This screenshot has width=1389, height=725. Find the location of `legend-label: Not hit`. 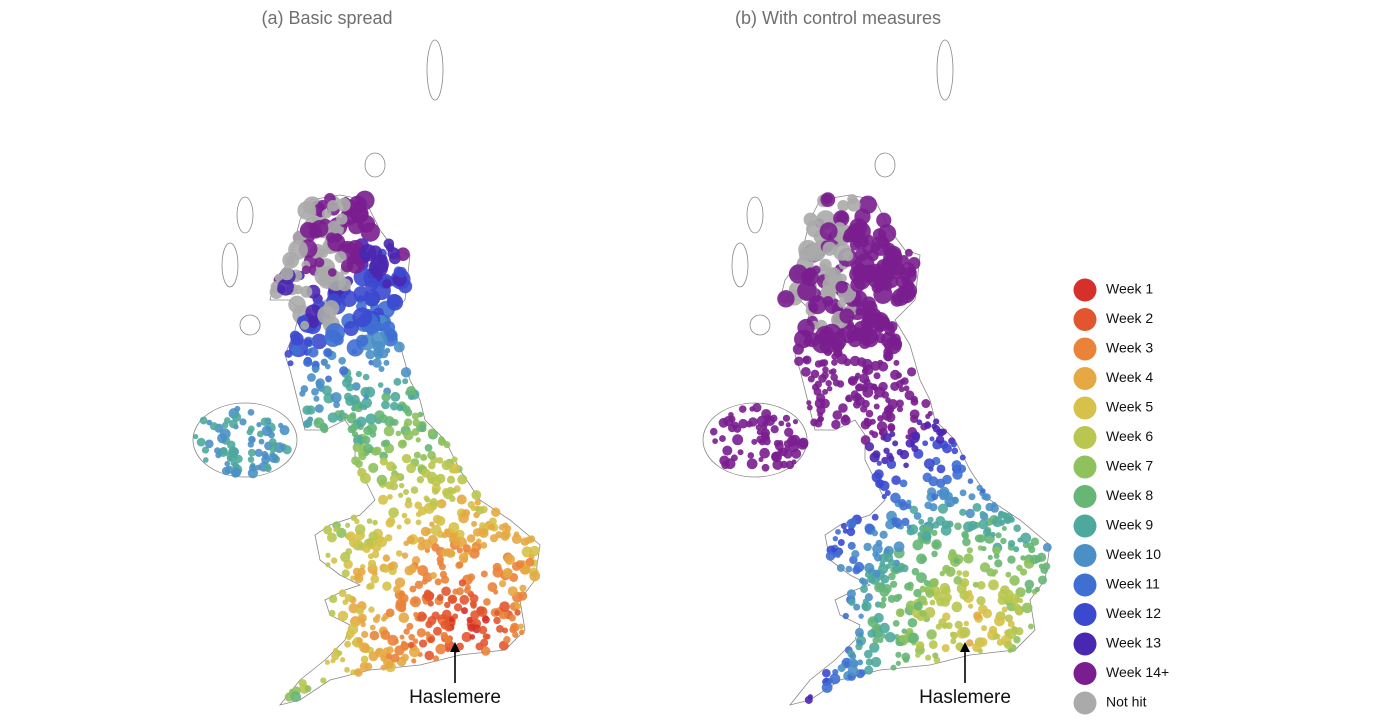

legend-label: Not hit is located at coordinates (1126, 702).